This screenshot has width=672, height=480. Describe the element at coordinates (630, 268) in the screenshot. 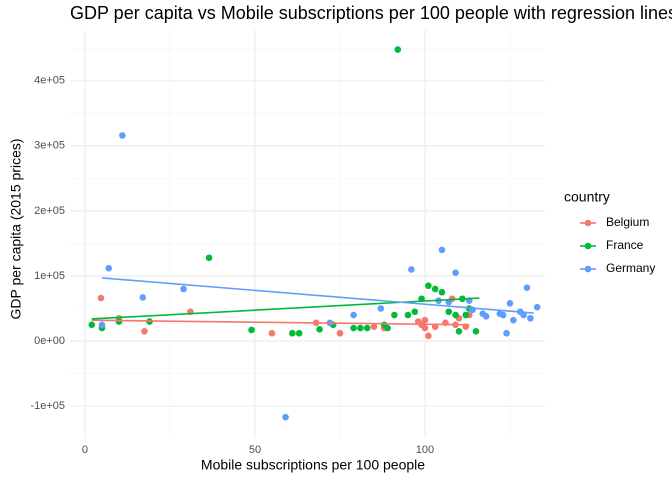

I see `legend-label: Germany` at that location.